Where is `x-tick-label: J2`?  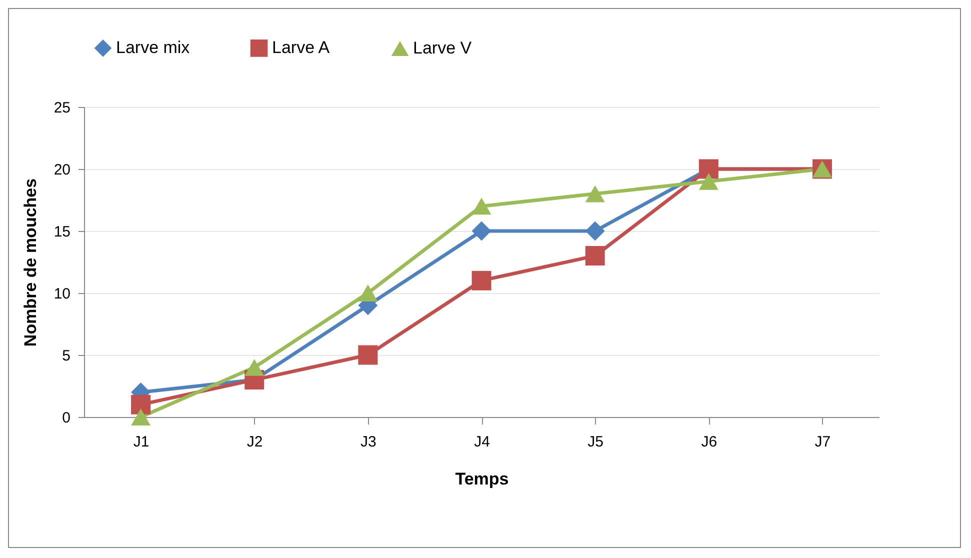 x-tick-label: J2 is located at coordinates (254, 442).